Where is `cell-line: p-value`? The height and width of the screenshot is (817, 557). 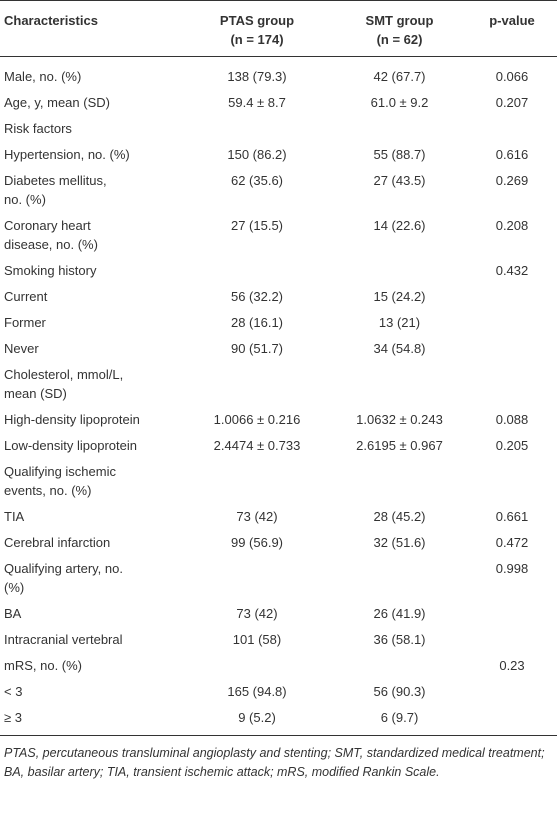
cell-line: p-value is located at coordinates (512, 20).